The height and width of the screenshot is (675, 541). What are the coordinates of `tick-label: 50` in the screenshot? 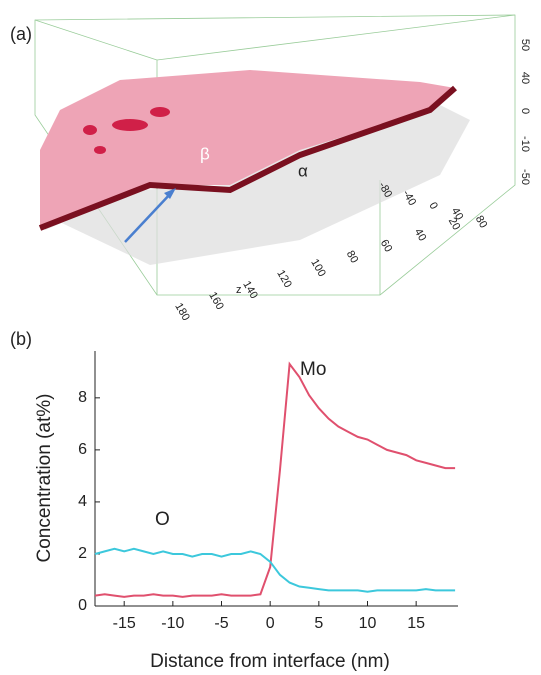 It's located at (525, 45).